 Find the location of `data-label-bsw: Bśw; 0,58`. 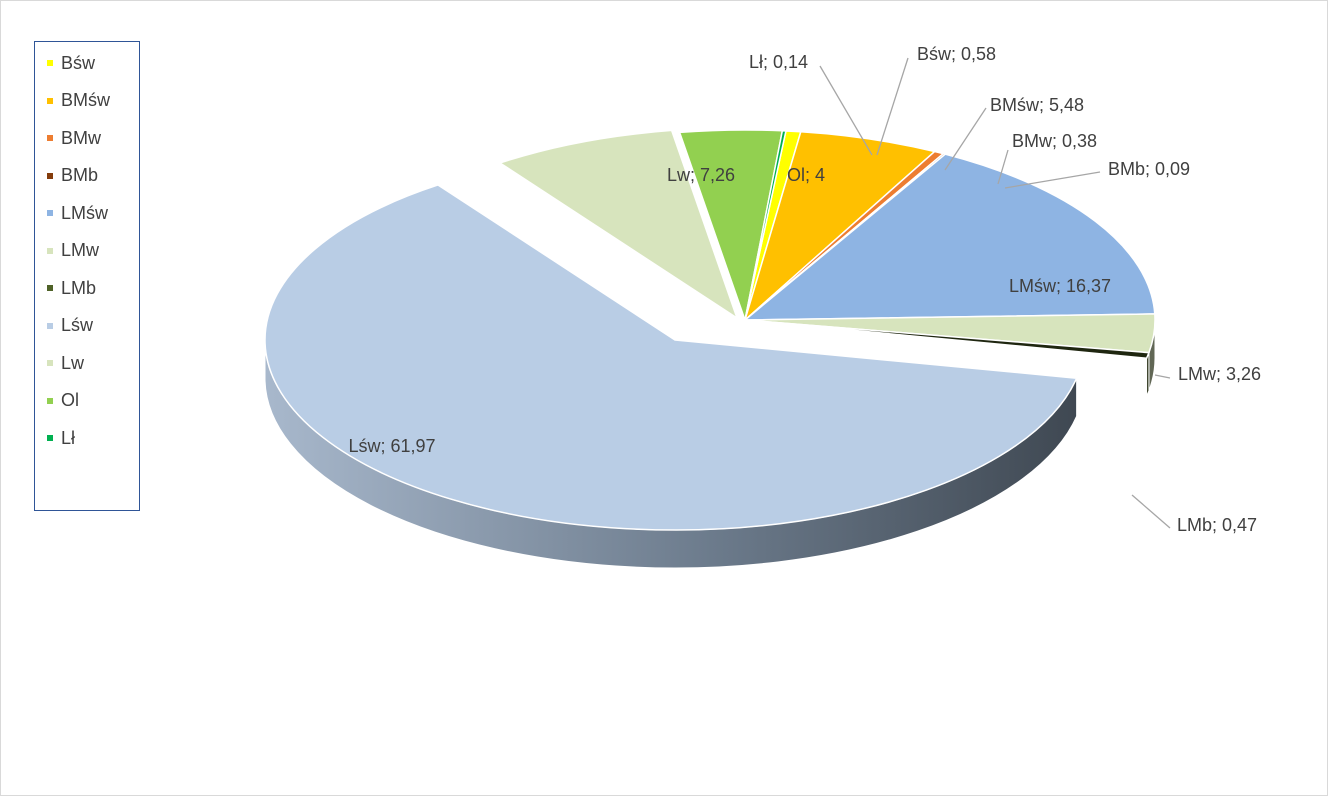

data-label-bsw: Bśw; 0,58 is located at coordinates (956, 54).